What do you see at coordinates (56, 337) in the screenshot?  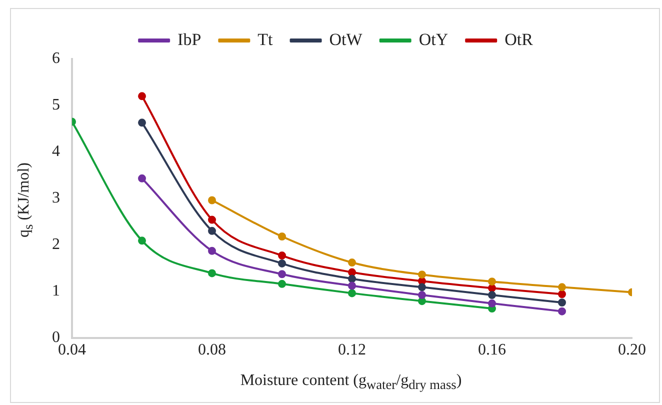 I see `y-tick-label: 0` at bounding box center [56, 337].